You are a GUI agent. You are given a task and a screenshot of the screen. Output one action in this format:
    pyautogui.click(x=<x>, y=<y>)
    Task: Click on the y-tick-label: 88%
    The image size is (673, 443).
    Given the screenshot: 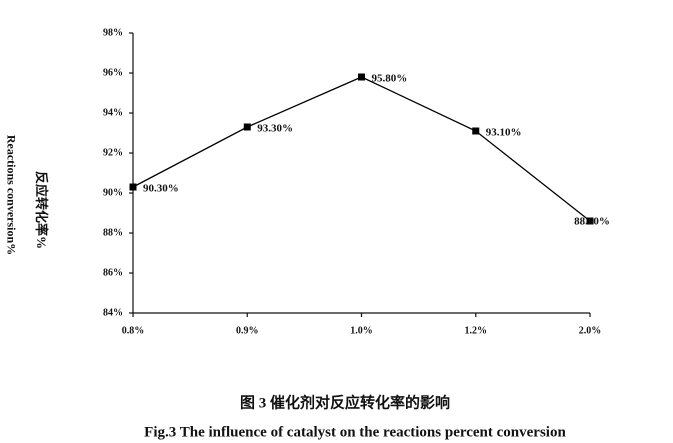 What is the action you would take?
    pyautogui.click(x=113, y=232)
    